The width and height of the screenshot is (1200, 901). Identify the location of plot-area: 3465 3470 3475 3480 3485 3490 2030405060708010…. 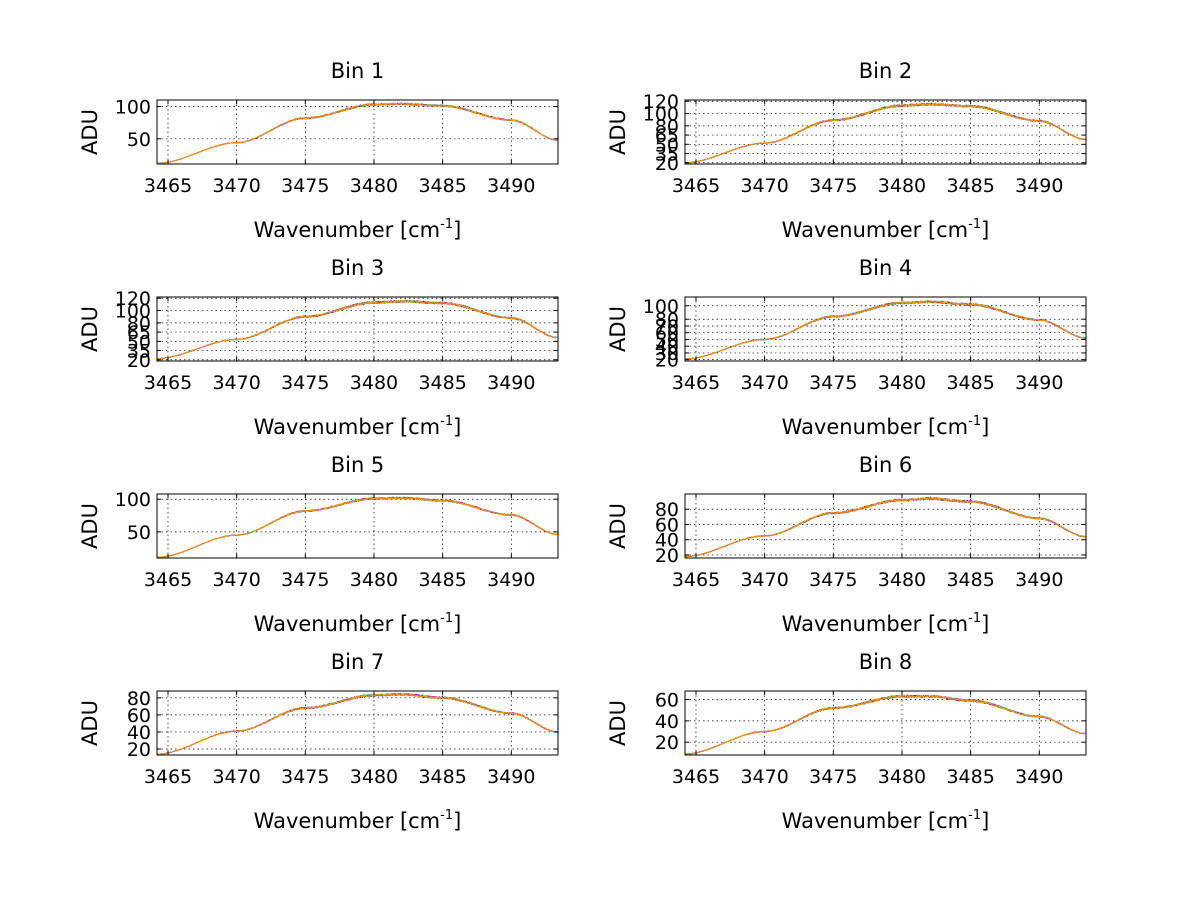
(865, 345).